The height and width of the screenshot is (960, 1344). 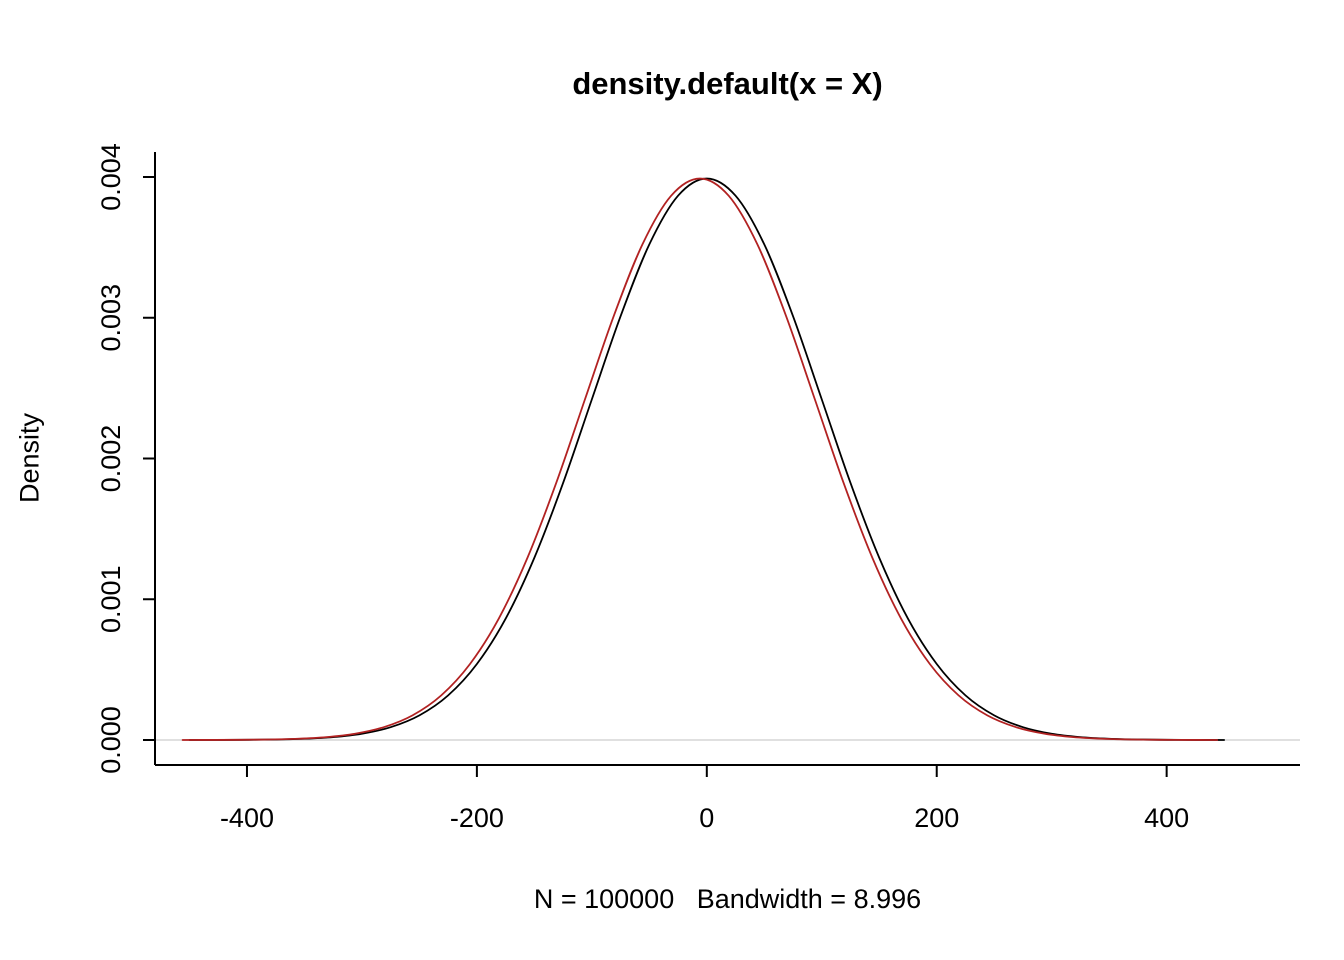 I want to click on chart-title: density.default(x = X), so click(x=727, y=83).